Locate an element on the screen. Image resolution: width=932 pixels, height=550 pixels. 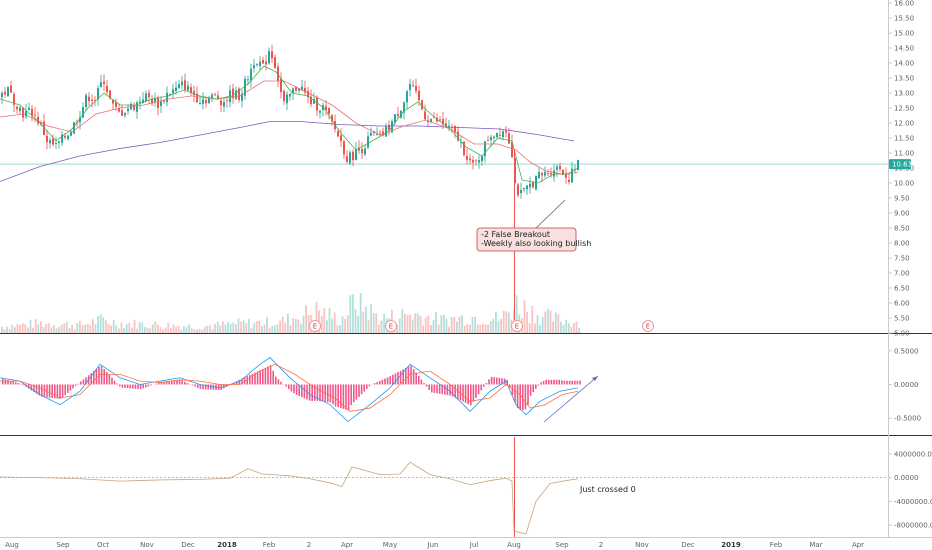
macd-tick-label: 0.5000 is located at coordinates (906, 351).